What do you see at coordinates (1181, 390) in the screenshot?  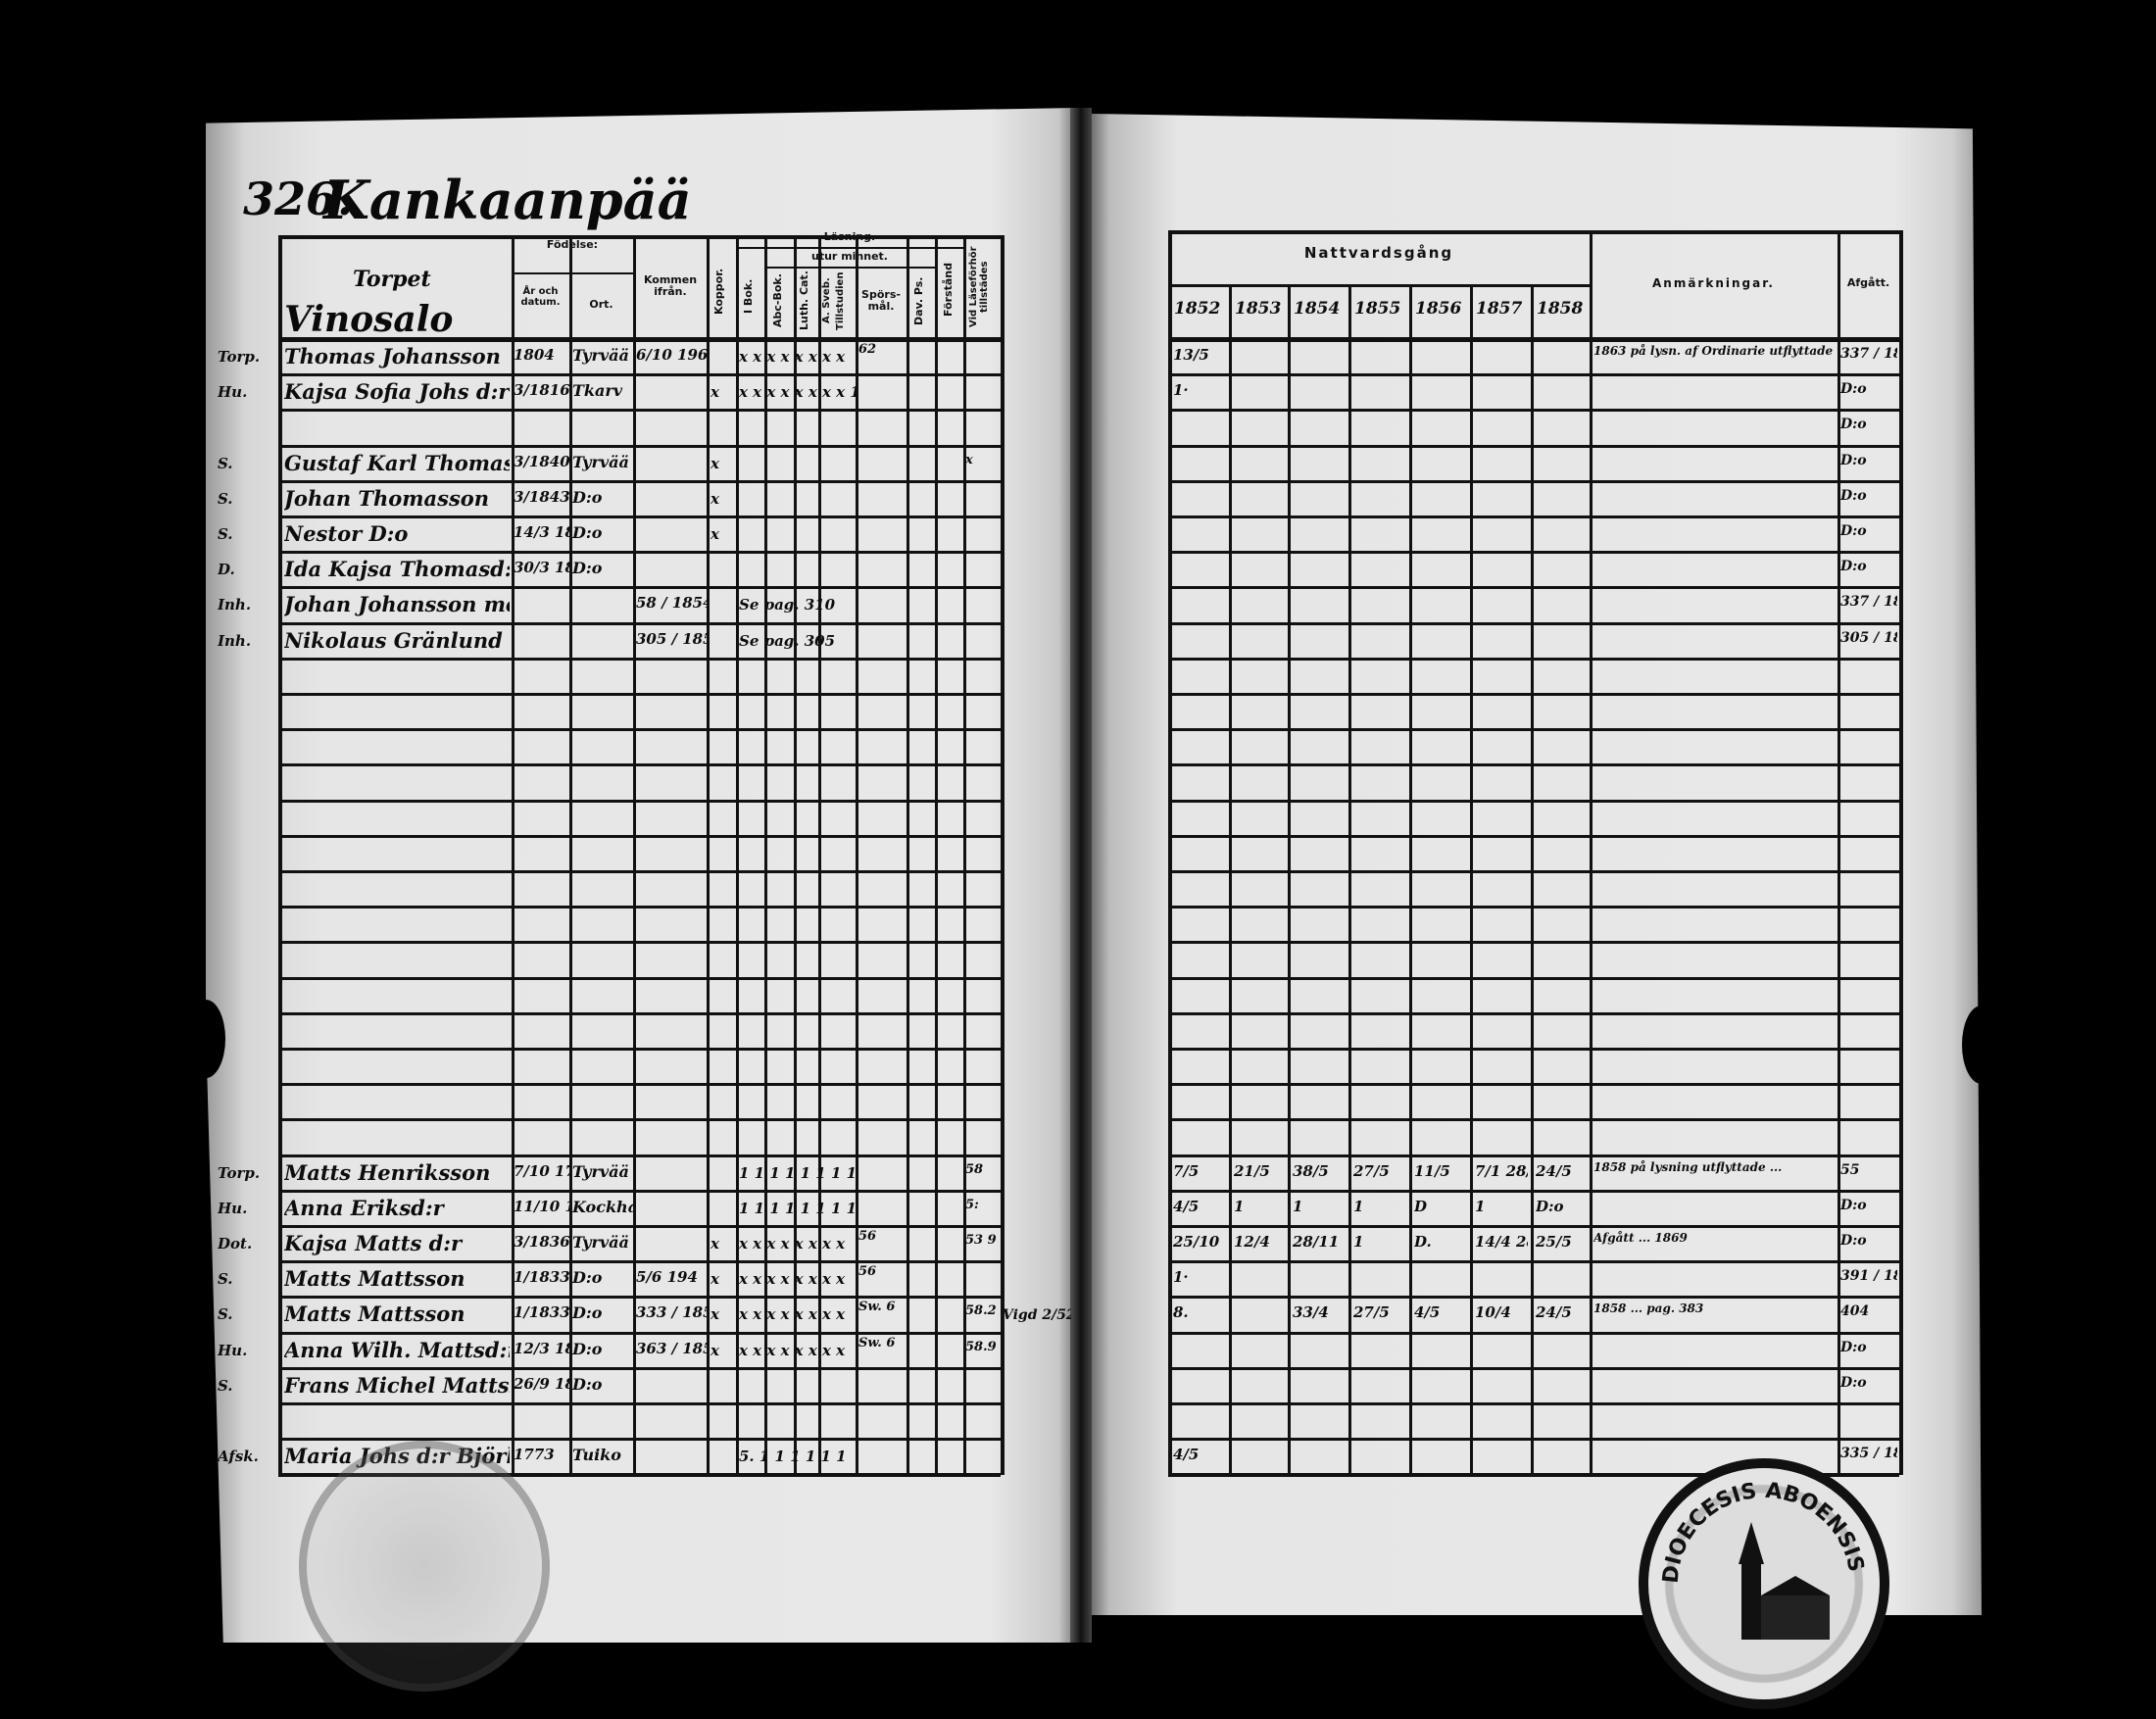 I see `communion-date: 1·` at bounding box center [1181, 390].